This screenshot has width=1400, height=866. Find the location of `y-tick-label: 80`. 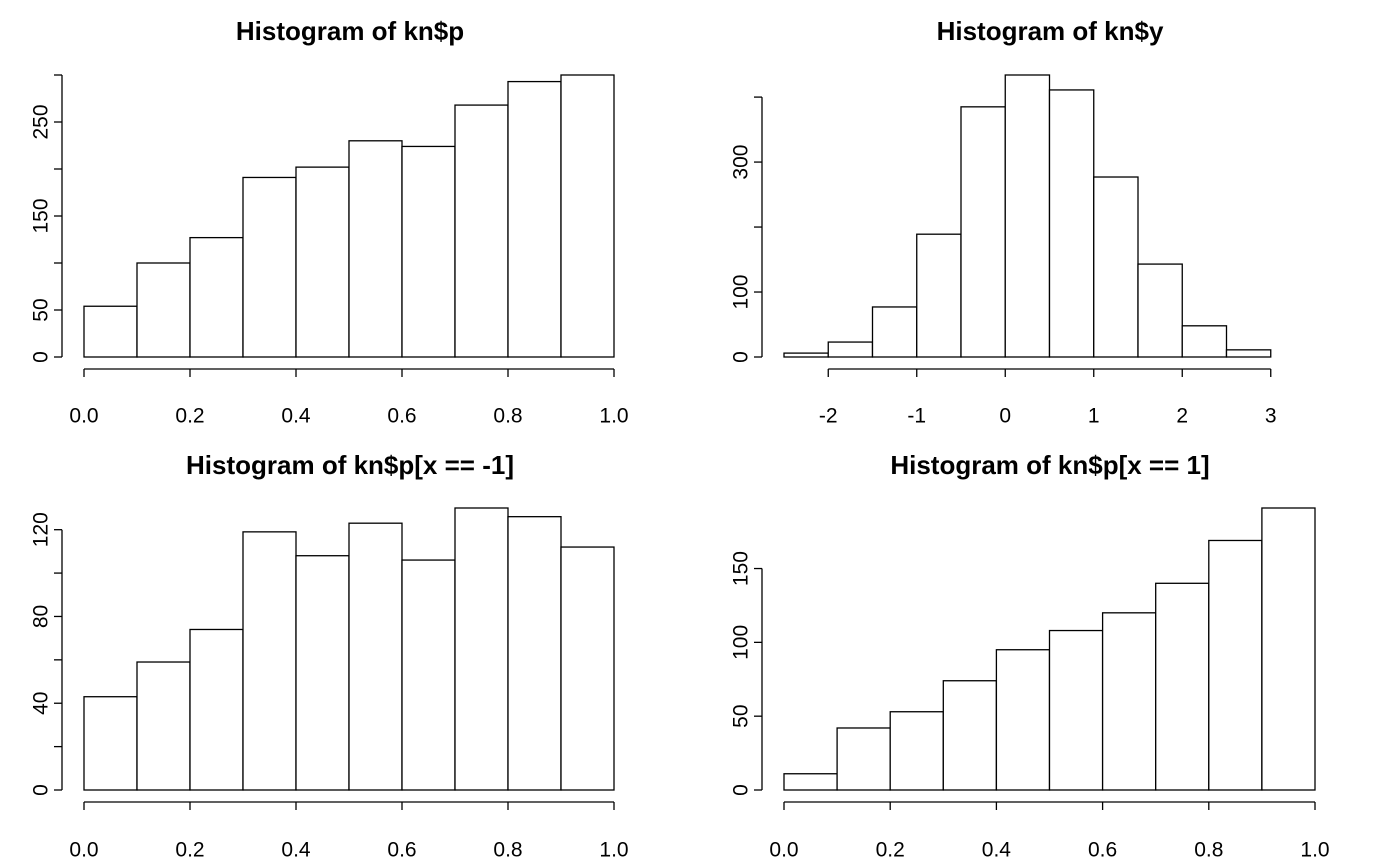

y-tick-label: 80 is located at coordinates (41, 616).